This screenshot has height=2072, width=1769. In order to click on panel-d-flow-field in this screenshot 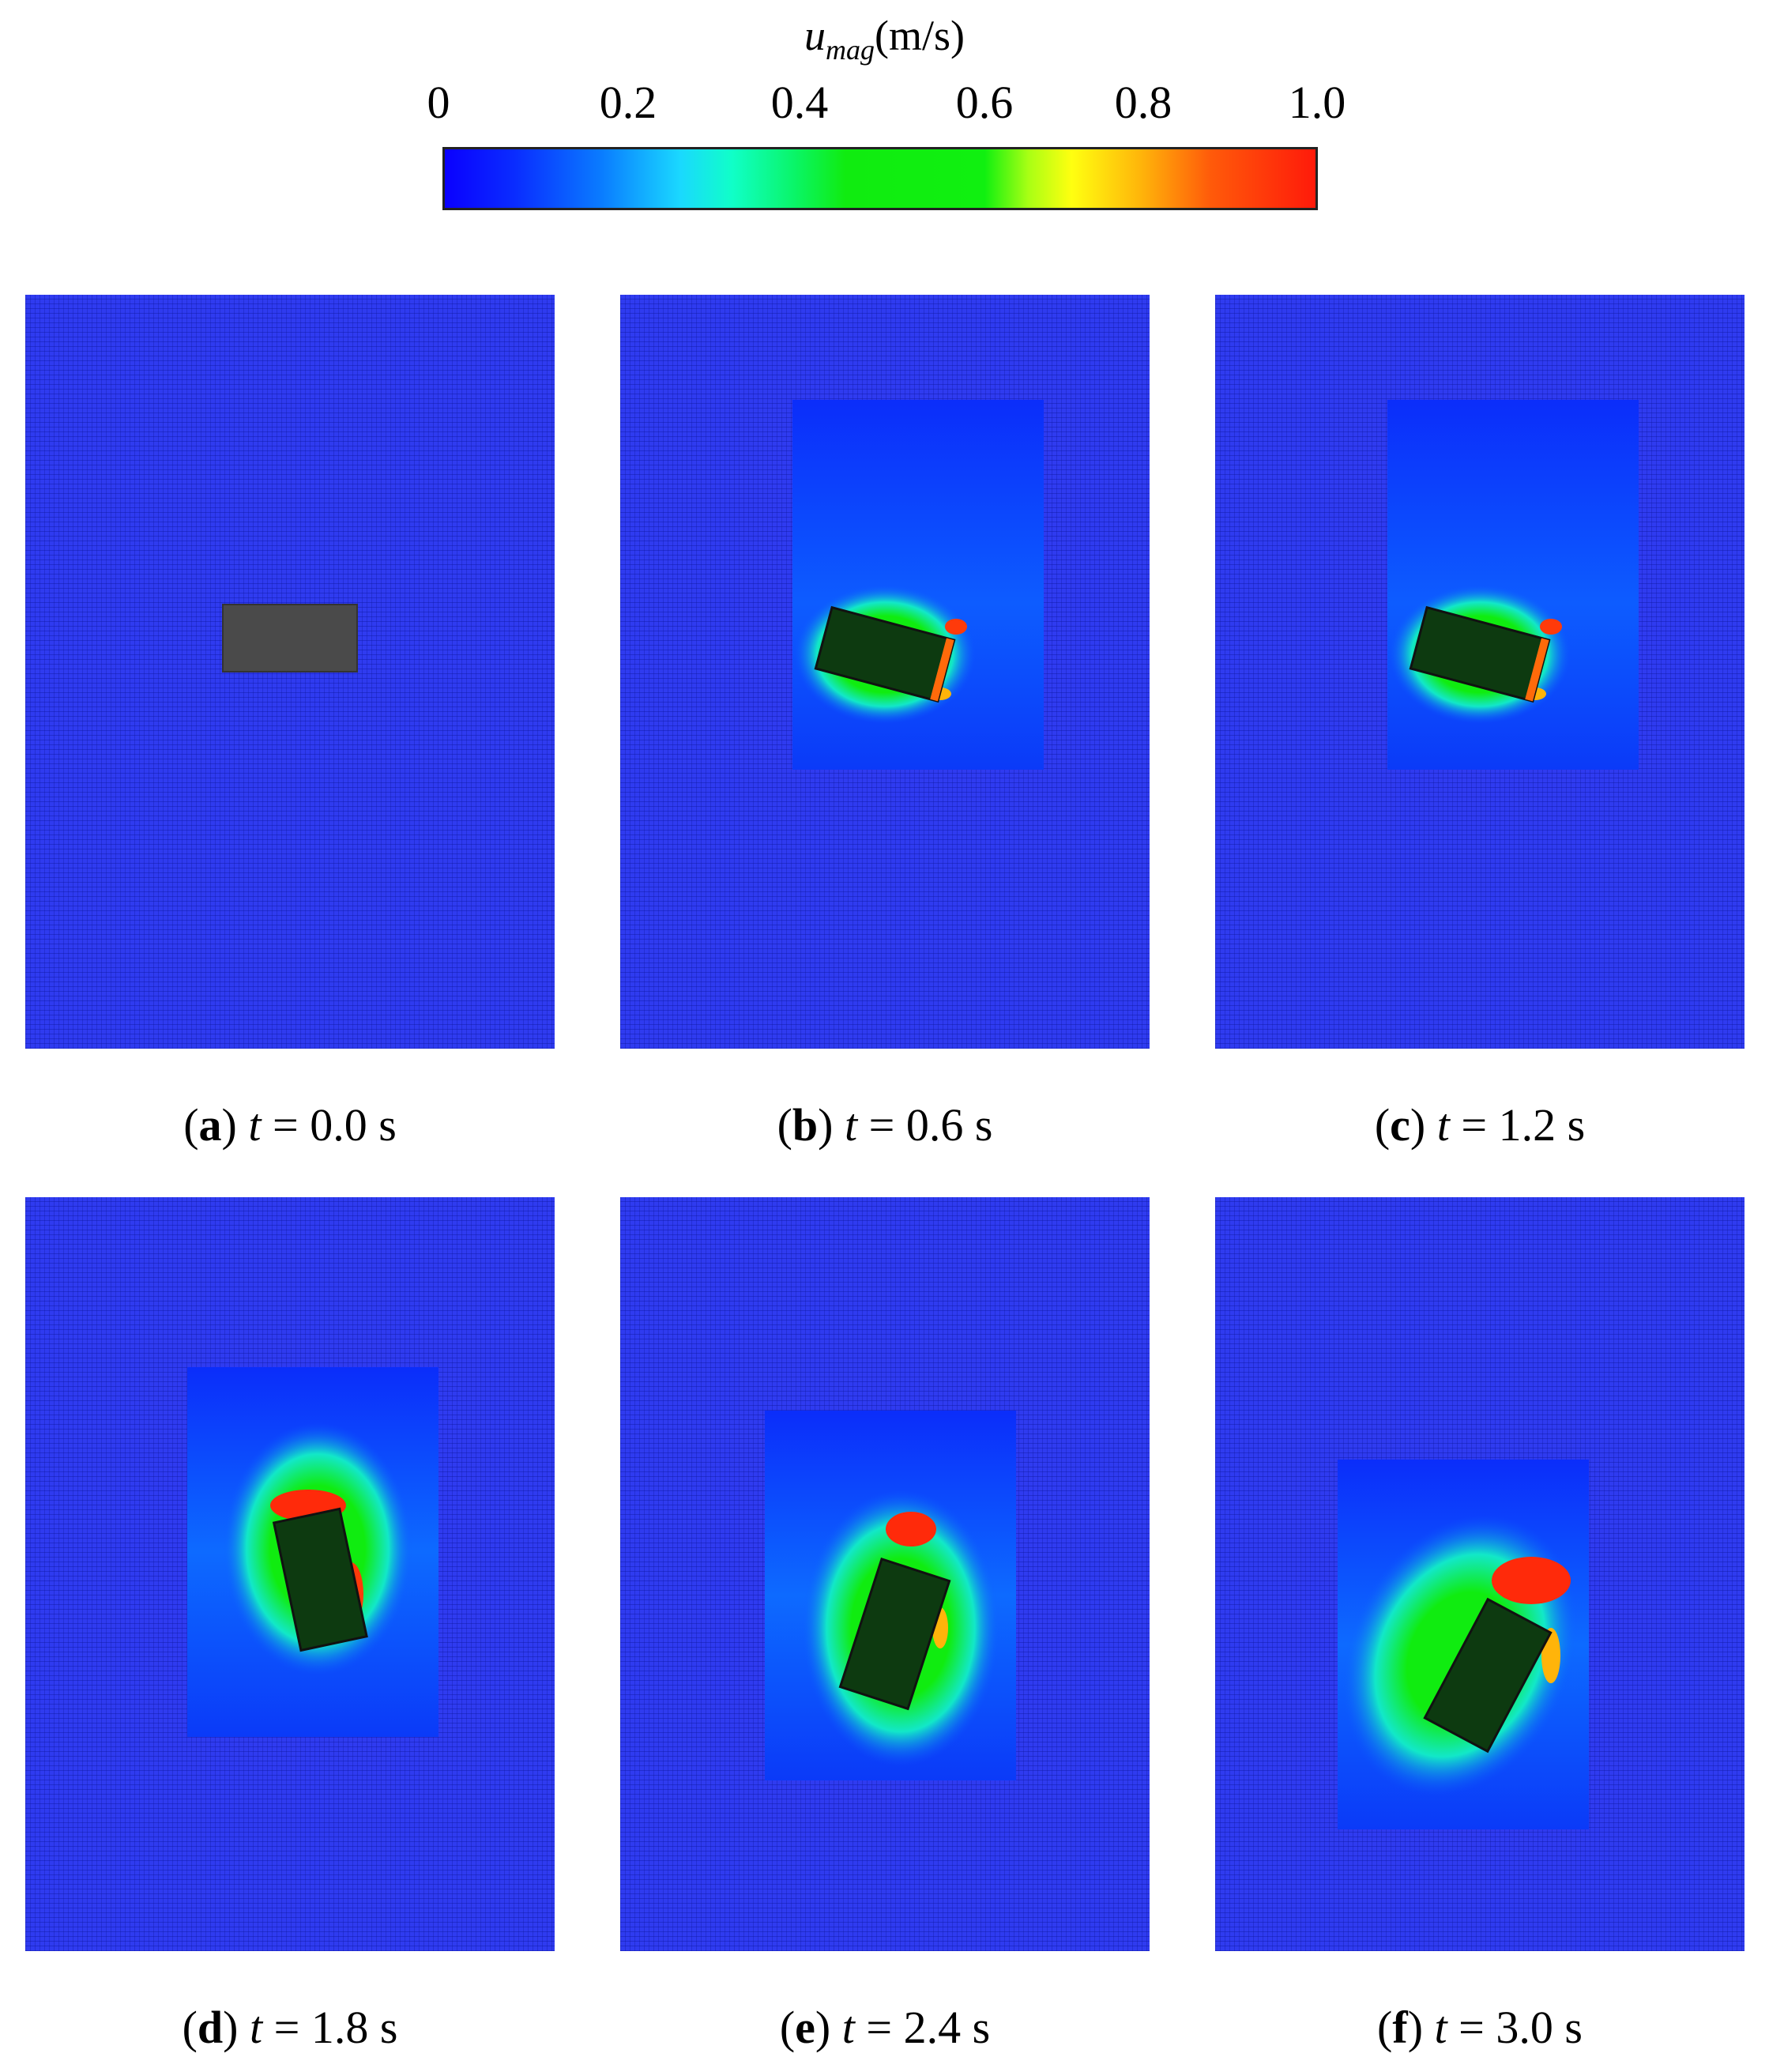, I will do `click(290, 1574)`.